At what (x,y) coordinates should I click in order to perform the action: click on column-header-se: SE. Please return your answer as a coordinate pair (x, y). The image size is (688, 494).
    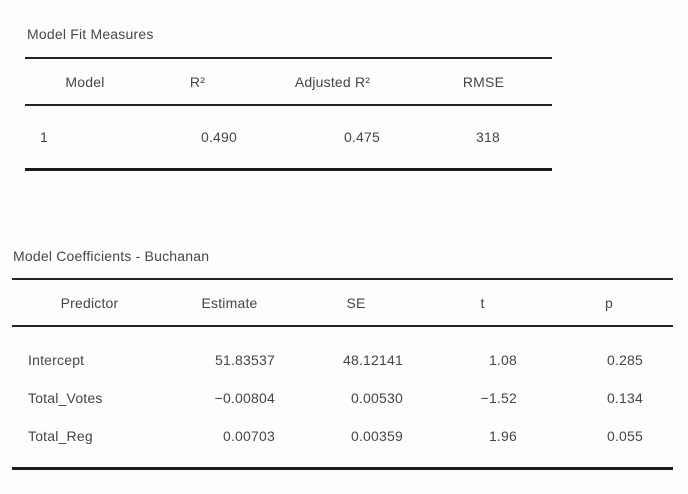
    Looking at the image, I should click on (356, 303).